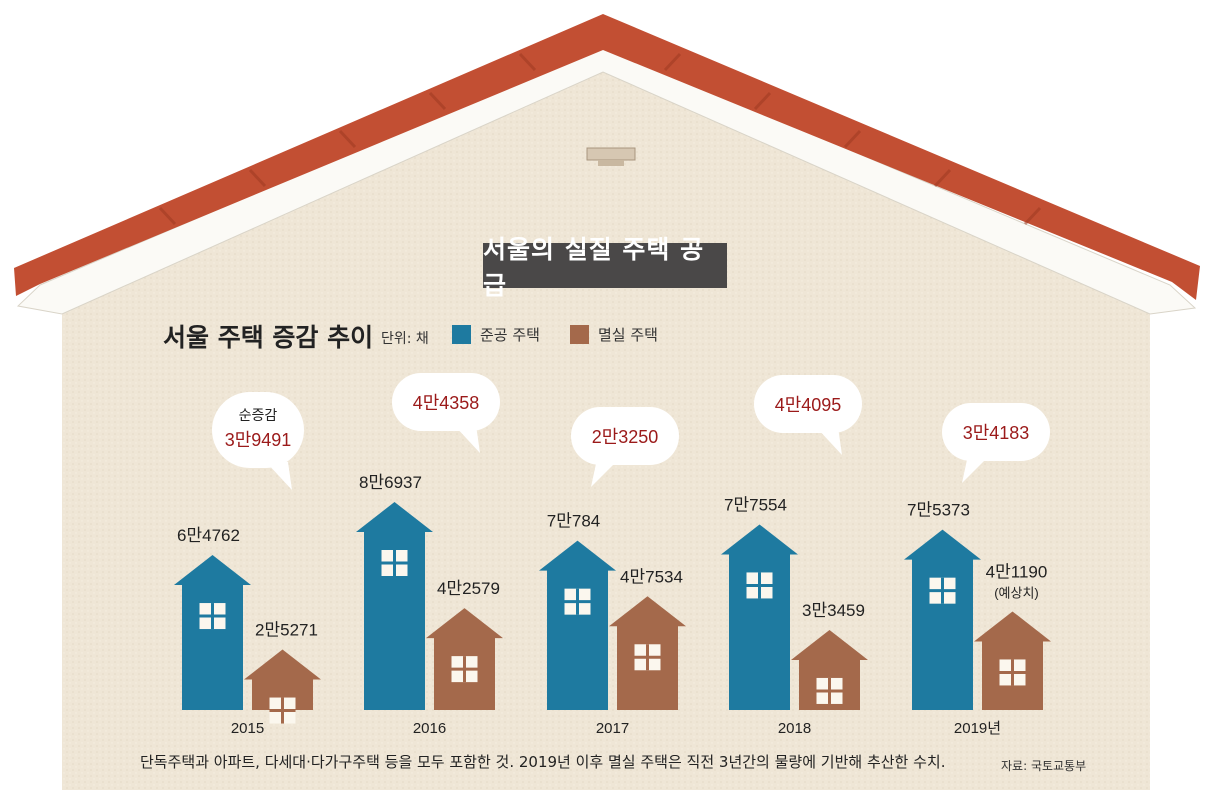 The image size is (1206, 790). Describe the element at coordinates (579, 334) in the screenshot. I see `legend-swatch-demolished` at that location.